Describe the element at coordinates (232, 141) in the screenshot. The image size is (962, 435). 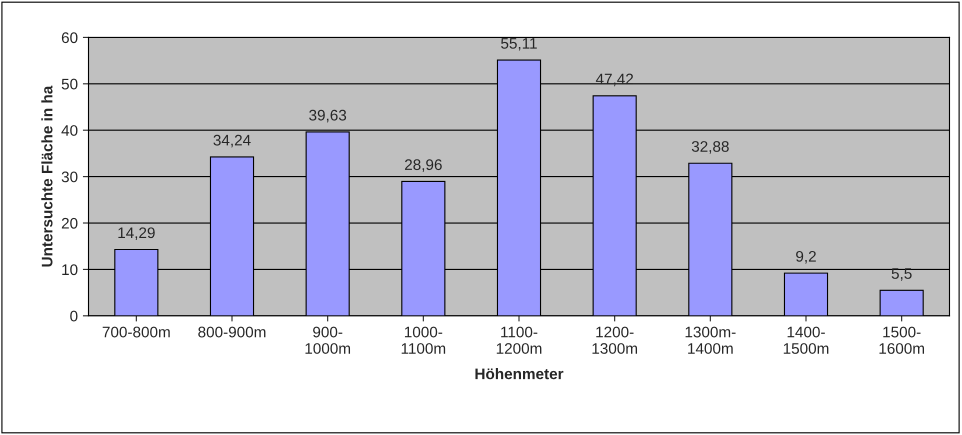
I see `data-label: 34,24` at that location.